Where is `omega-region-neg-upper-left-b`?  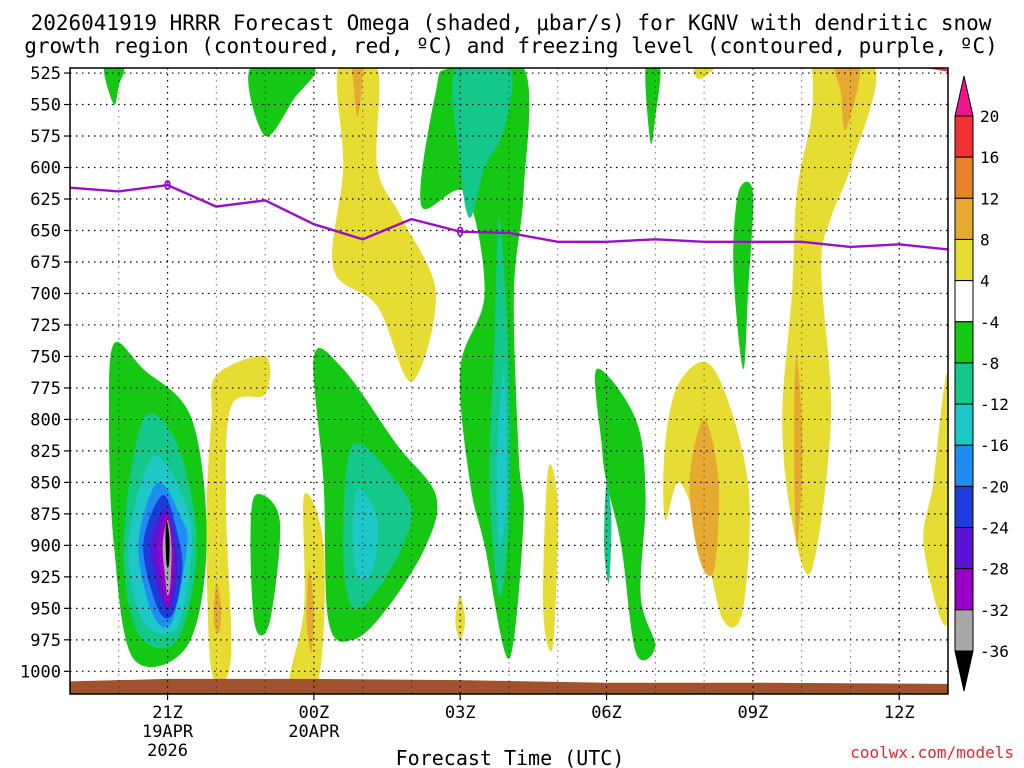 omega-region-neg-upper-left-b is located at coordinates (282, 102).